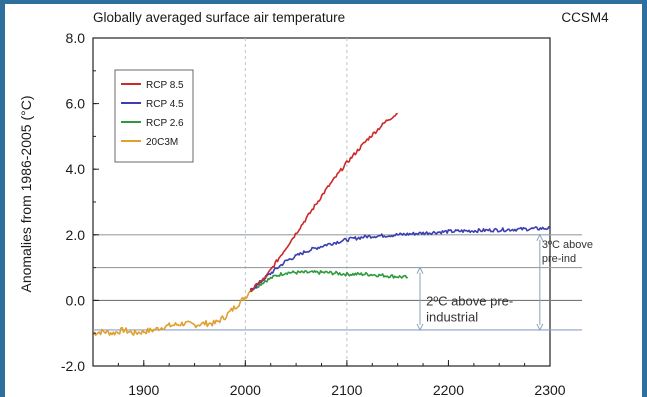 The width and height of the screenshot is (647, 397). I want to click on series-line-20c3m, so click(172, 313).